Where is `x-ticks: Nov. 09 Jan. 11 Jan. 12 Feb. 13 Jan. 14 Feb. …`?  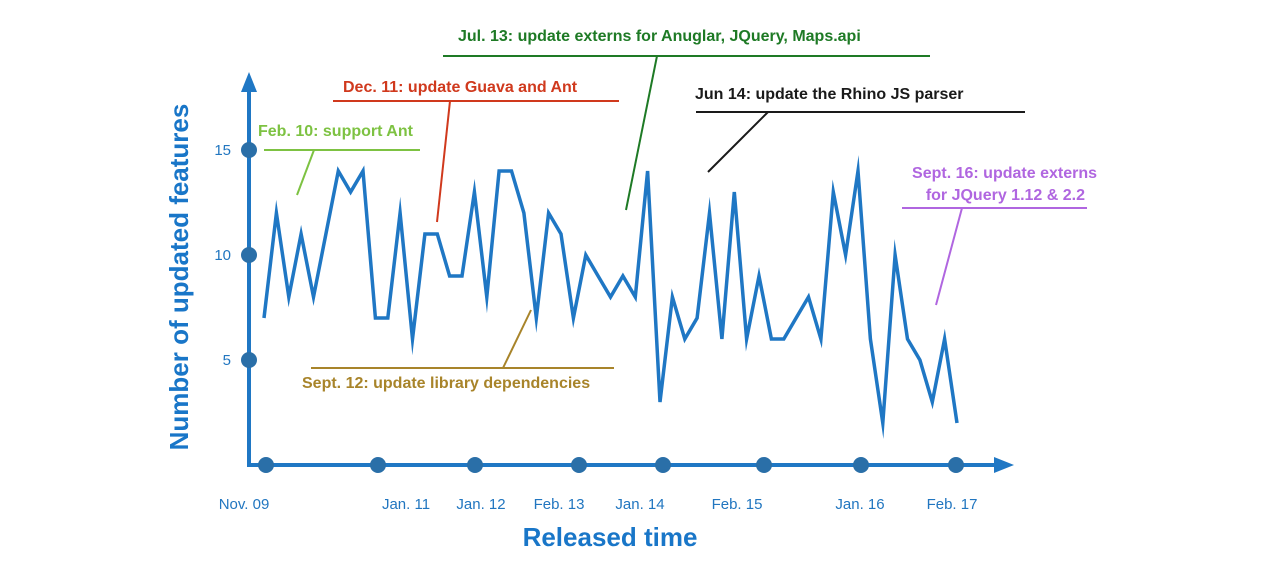
x-ticks: Nov. 09 Jan. 11 Jan. 12 Feb. 13 Jan. 14 Feb. … is located at coordinates (598, 485).